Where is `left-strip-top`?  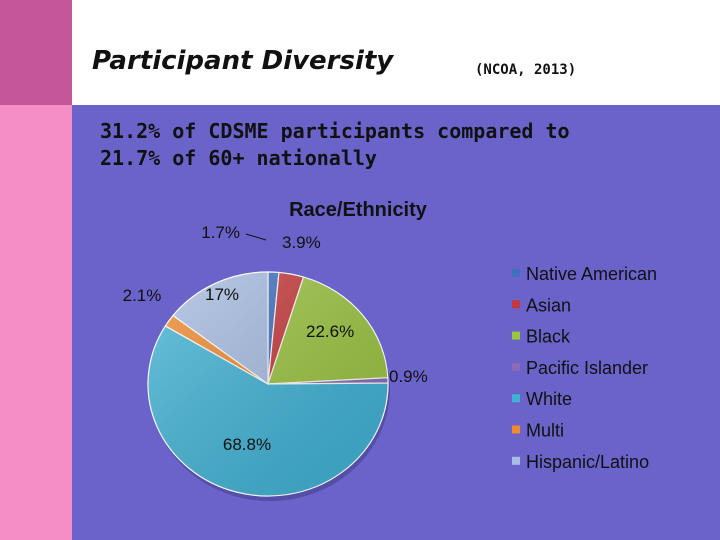 left-strip-top is located at coordinates (36, 52).